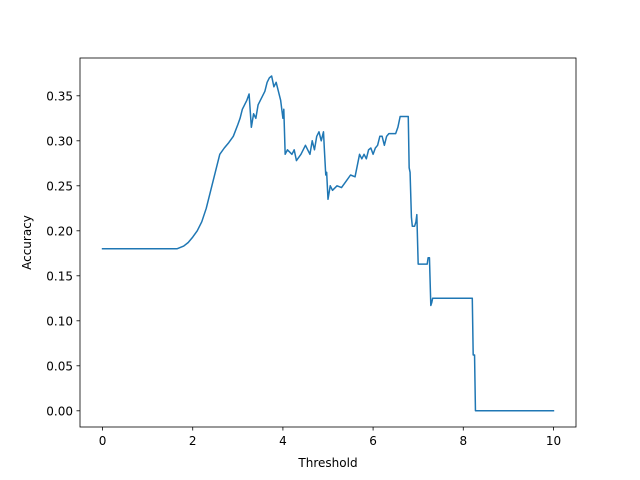  Describe the element at coordinates (330, 437) in the screenshot. I see `x-axis-ticks: 0 2 4 6 8 10` at that location.